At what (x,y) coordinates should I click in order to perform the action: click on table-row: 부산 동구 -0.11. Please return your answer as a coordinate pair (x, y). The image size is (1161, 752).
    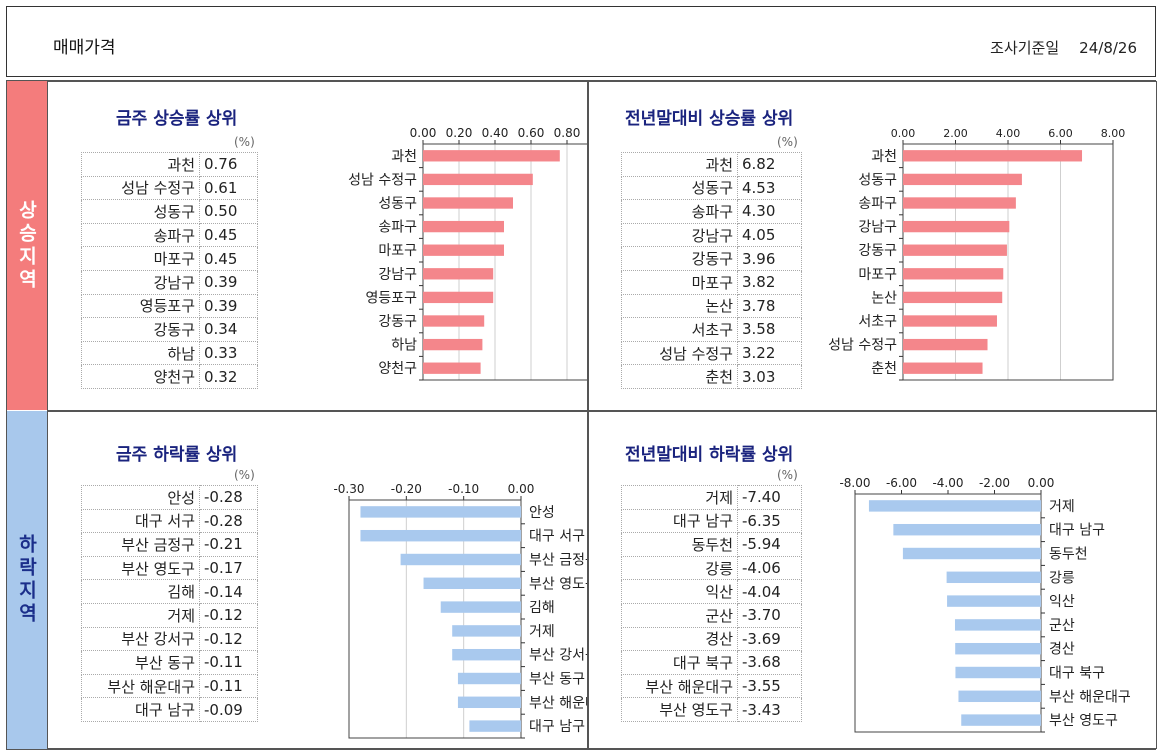
    Looking at the image, I should click on (169, 662).